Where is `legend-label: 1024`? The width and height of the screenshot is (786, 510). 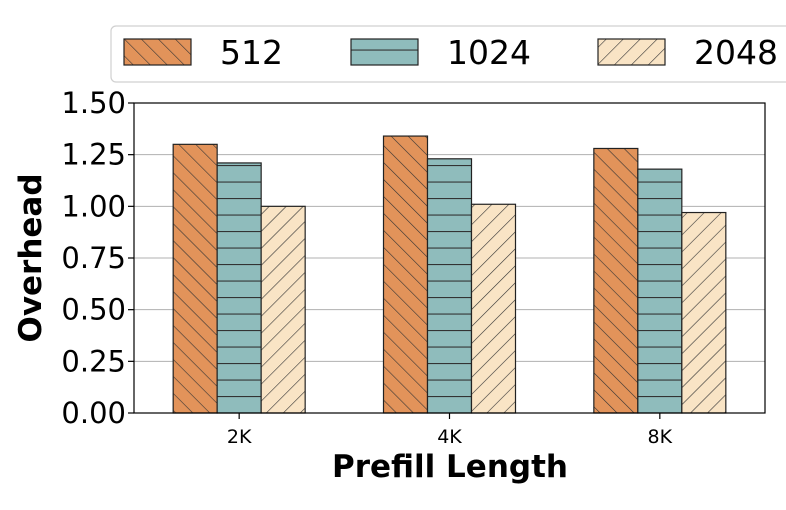 legend-label: 1024 is located at coordinates (489, 52).